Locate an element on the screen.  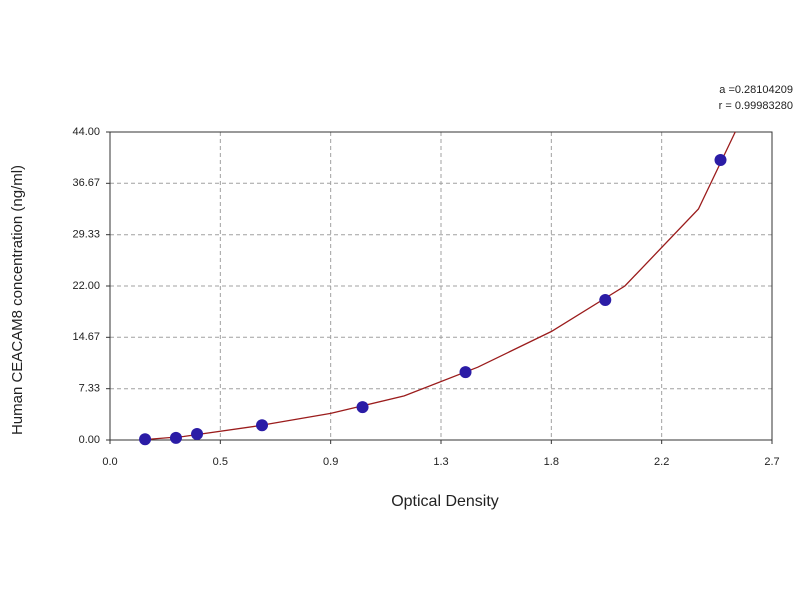
x-tick-label: 1.8 is located at coordinates (551, 462).